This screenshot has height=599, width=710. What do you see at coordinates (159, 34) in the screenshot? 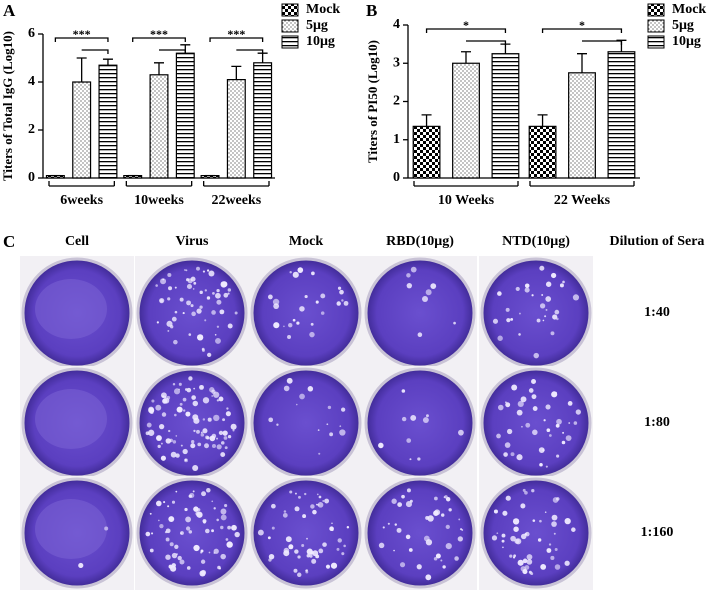
I see `significance-label: ***` at bounding box center [159, 34].